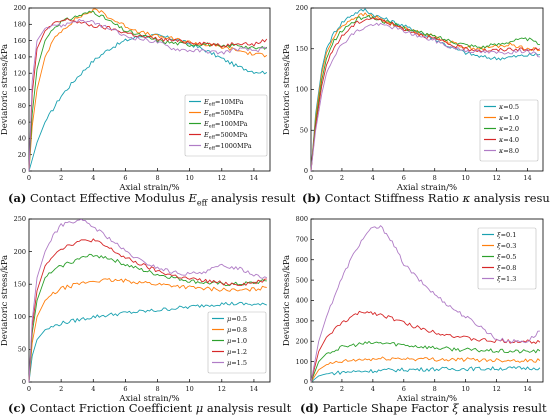 Image resolution: width=550 pixels, height=420 pixels. I want to click on legend-label-c-1: μ=0.8, so click(237, 330).